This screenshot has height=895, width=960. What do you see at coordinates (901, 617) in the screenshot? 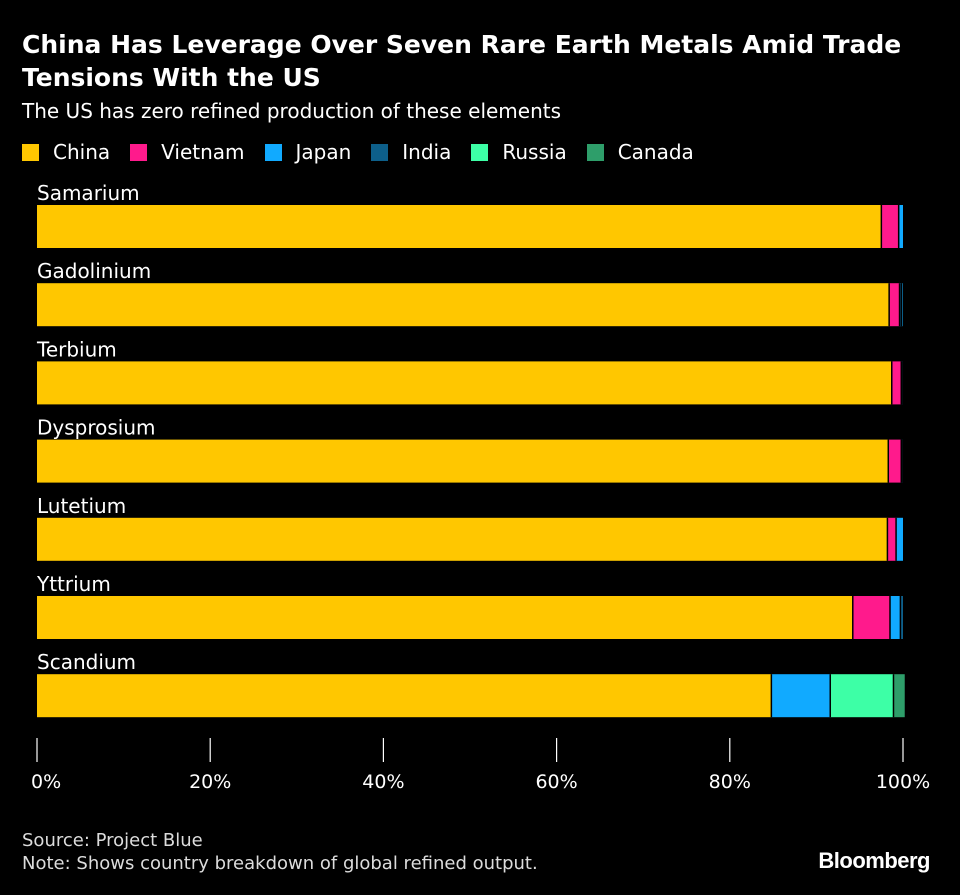
I see `bar-yttrium-india` at bounding box center [901, 617].